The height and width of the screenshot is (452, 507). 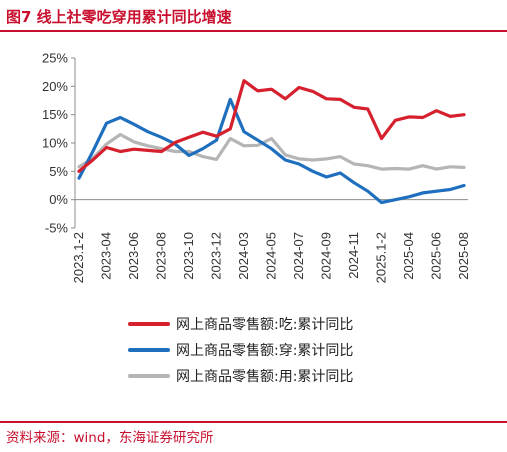 I want to click on x-tick-label: 2023-12, so click(x=216, y=256).